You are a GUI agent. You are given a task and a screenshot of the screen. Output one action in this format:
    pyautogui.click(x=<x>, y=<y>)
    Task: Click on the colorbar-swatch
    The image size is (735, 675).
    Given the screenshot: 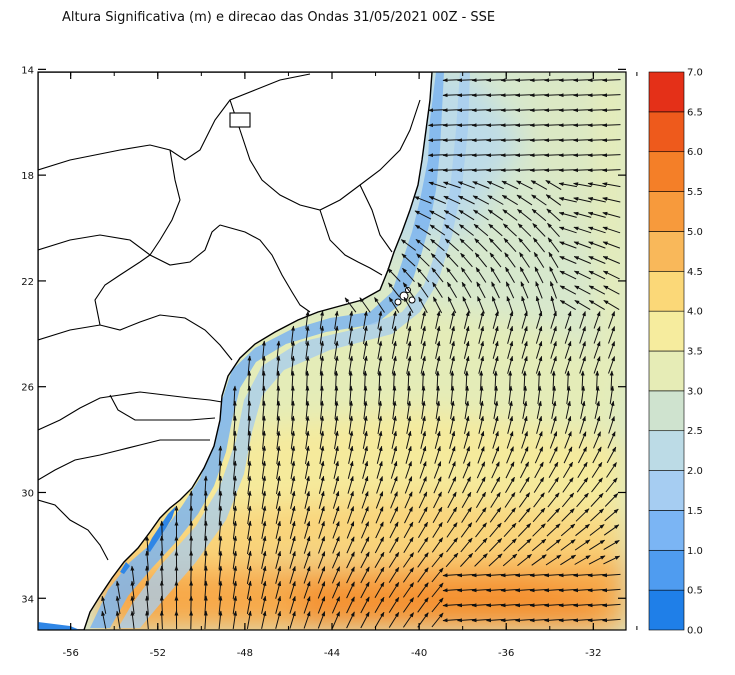 What is the action you would take?
    pyautogui.click(x=666, y=92)
    